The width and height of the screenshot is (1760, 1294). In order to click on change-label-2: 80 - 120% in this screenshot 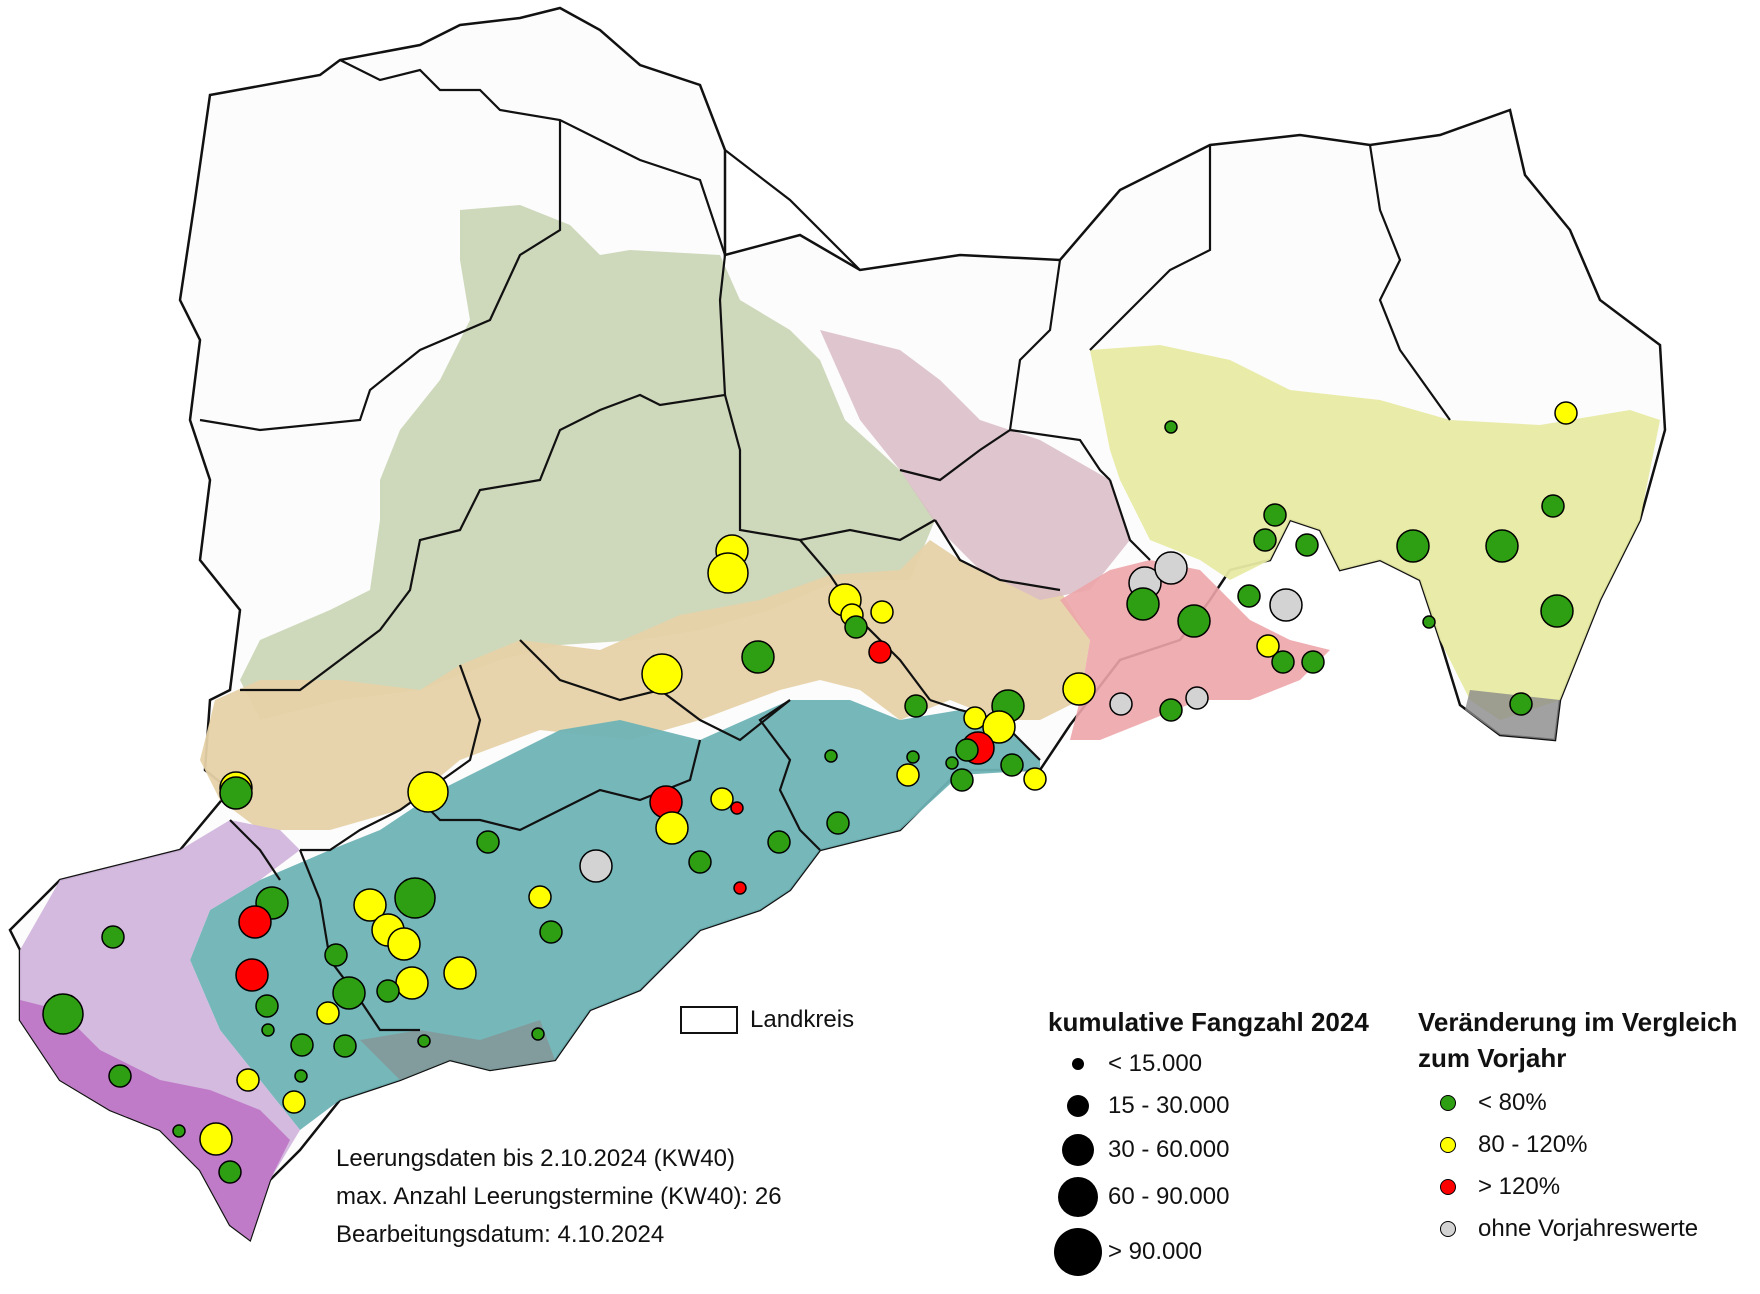, I will do `click(1533, 1144)`.